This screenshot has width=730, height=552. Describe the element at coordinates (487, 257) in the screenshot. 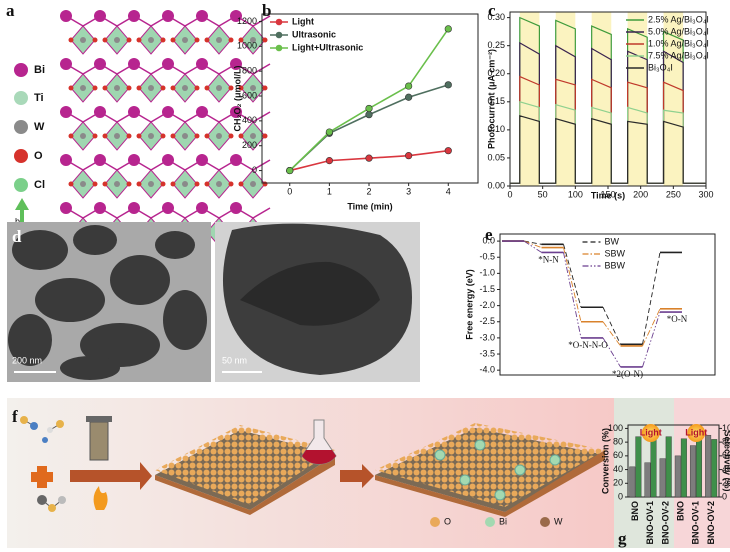

I see `y-tick-label: -0.5` at that location.